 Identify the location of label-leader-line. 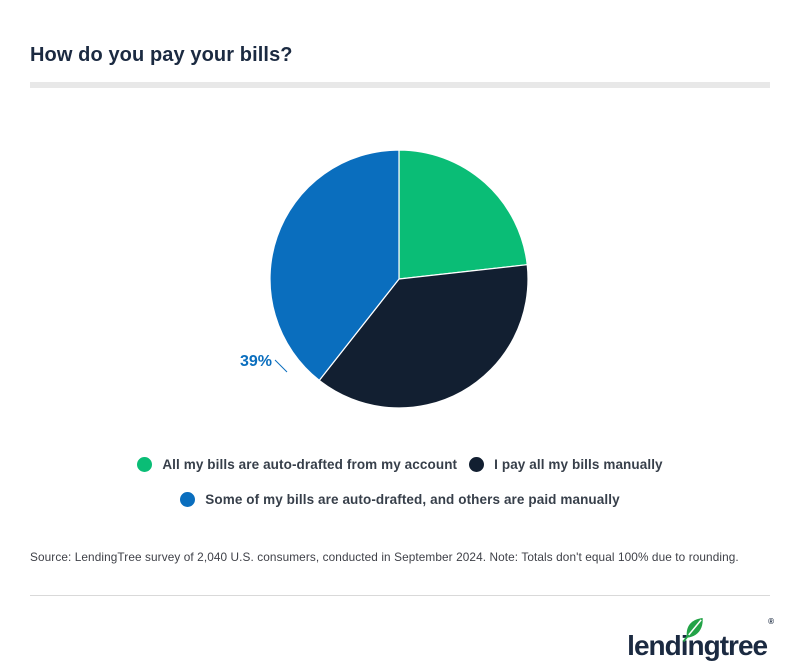
(281, 366).